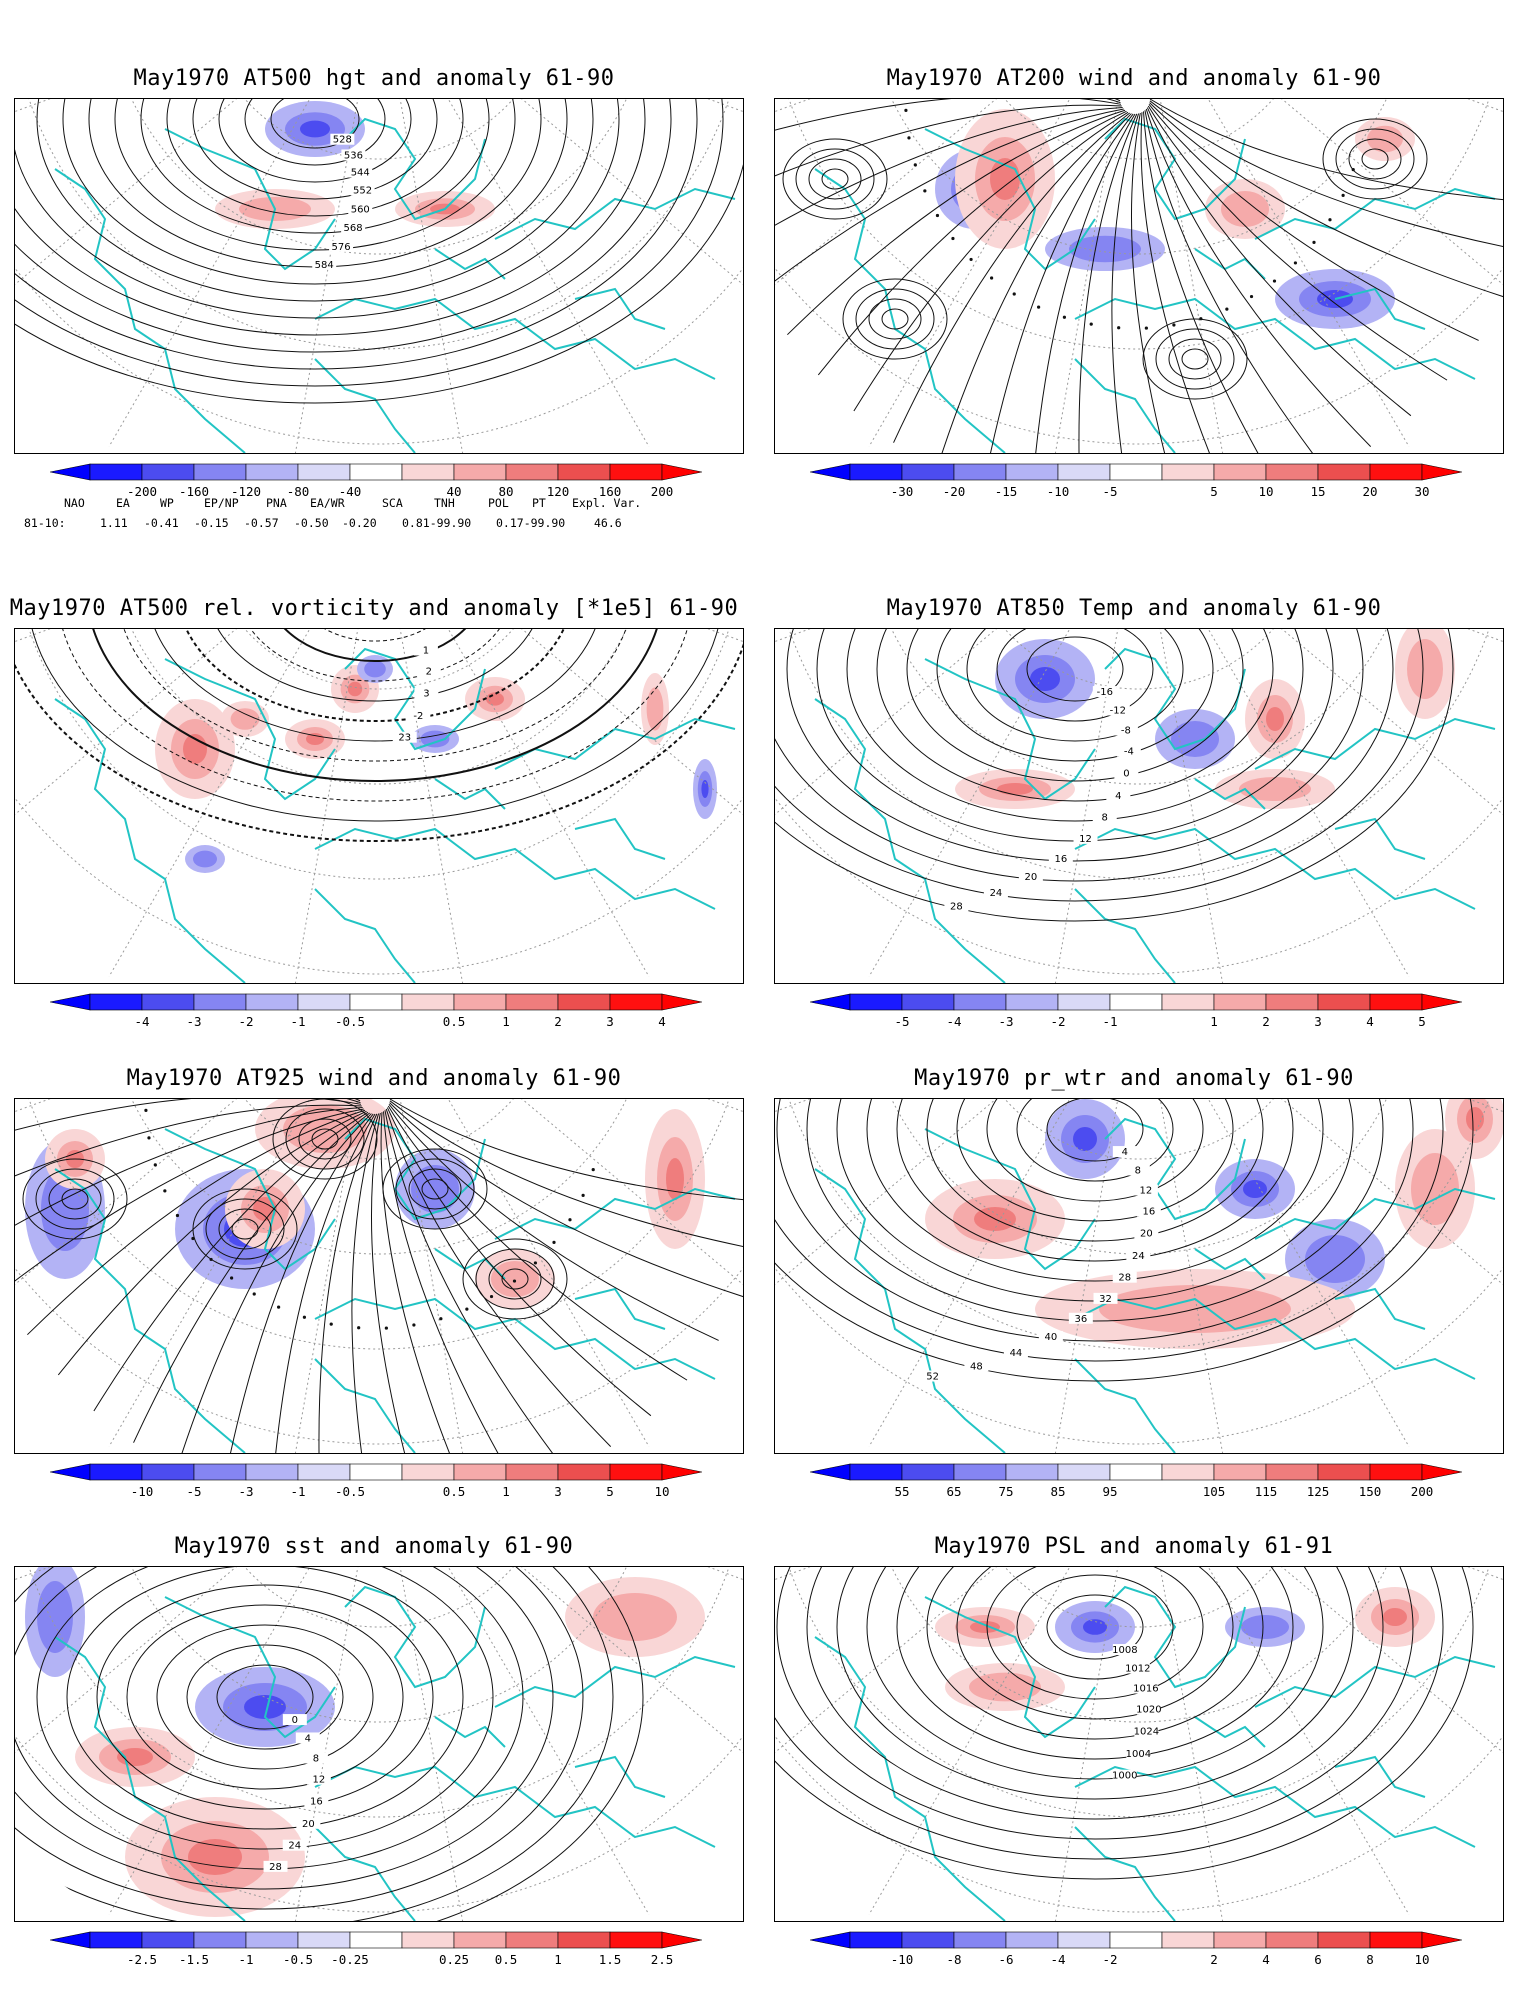 This screenshot has width=1520, height=2000. Describe the element at coordinates (246, 491) in the screenshot. I see `colorbar-tick-label: -120` at that location.